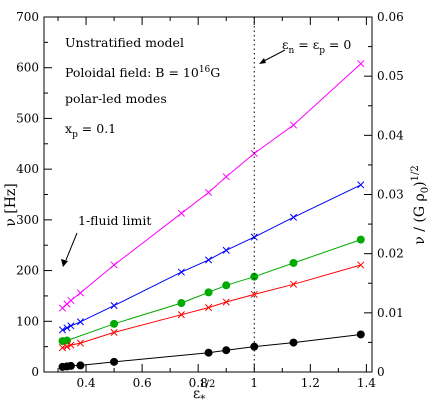  I want to click on annotation-model: Unstratified model, so click(124, 42).